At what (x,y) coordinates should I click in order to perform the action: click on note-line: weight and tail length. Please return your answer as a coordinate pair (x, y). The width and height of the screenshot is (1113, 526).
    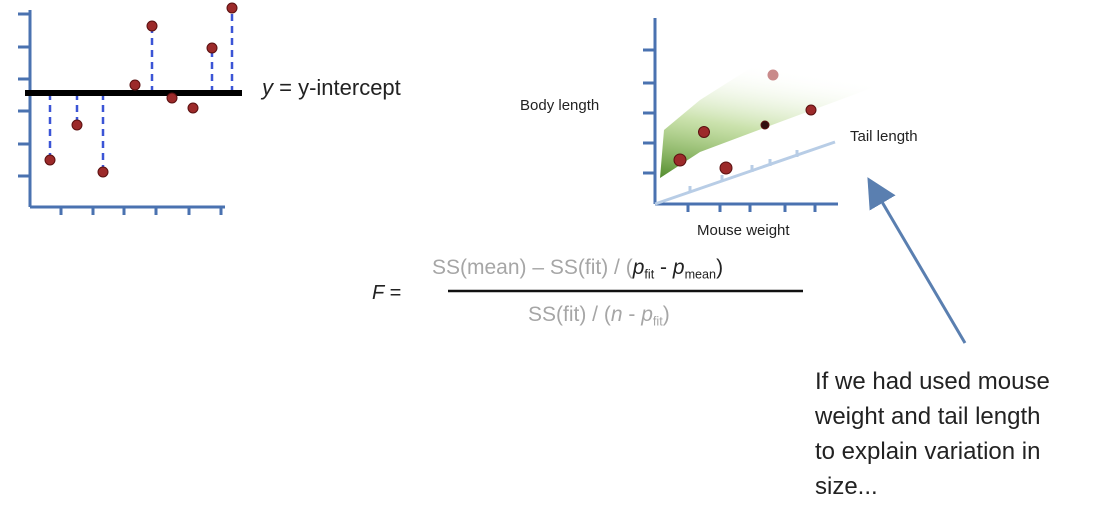
    Looking at the image, I should click on (928, 416).